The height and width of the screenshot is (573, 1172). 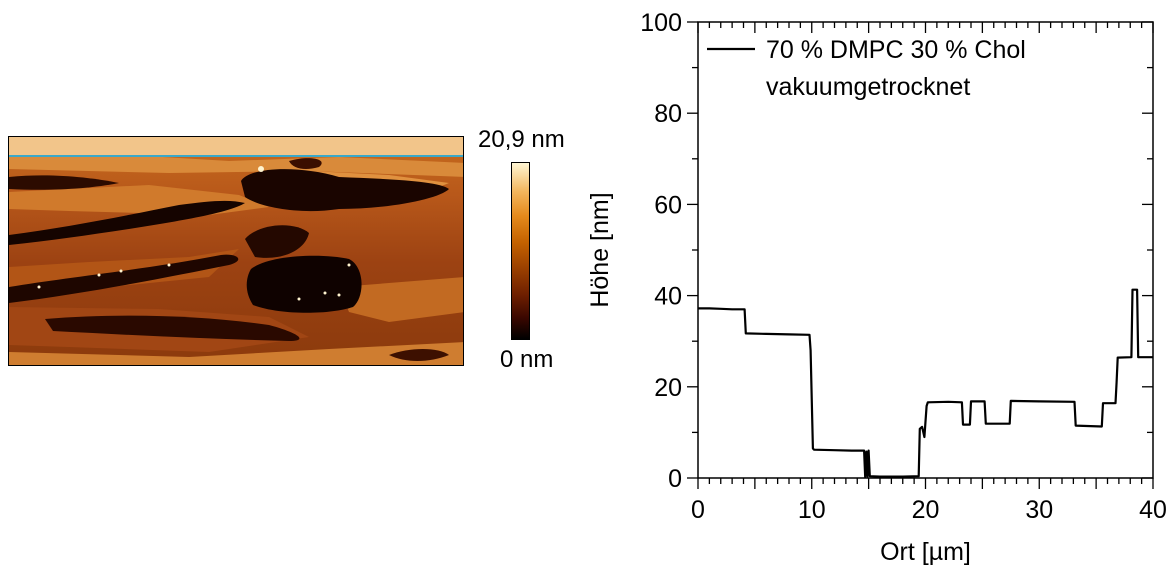 What do you see at coordinates (520, 251) in the screenshot?
I see `color-scale-bar` at bounding box center [520, 251].